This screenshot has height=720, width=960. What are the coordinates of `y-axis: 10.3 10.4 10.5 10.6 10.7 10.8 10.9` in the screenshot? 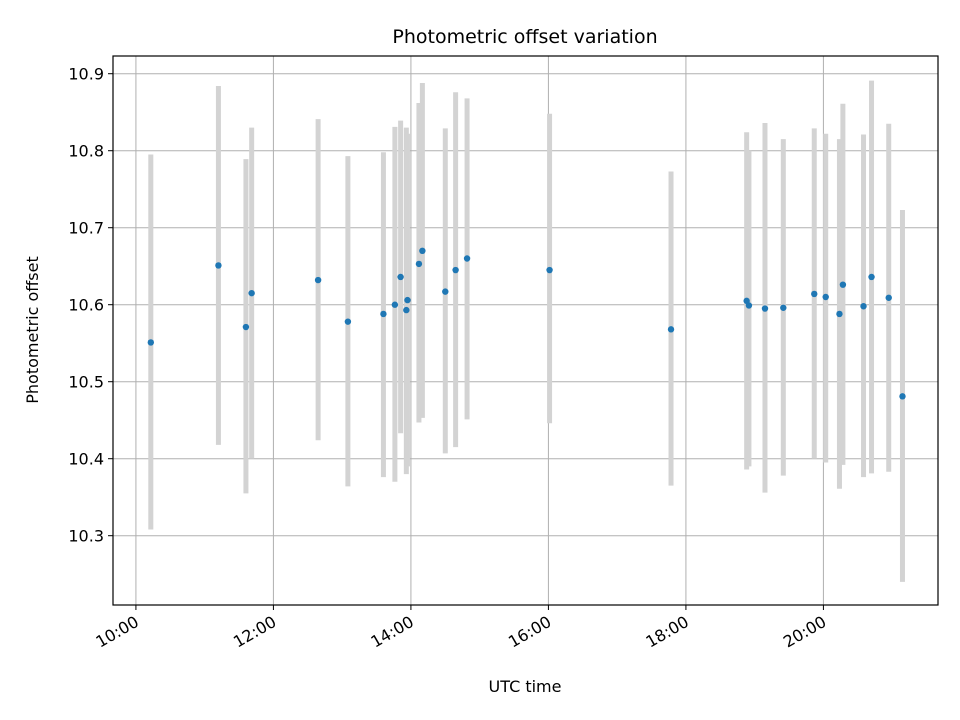 It's located at (90, 305).